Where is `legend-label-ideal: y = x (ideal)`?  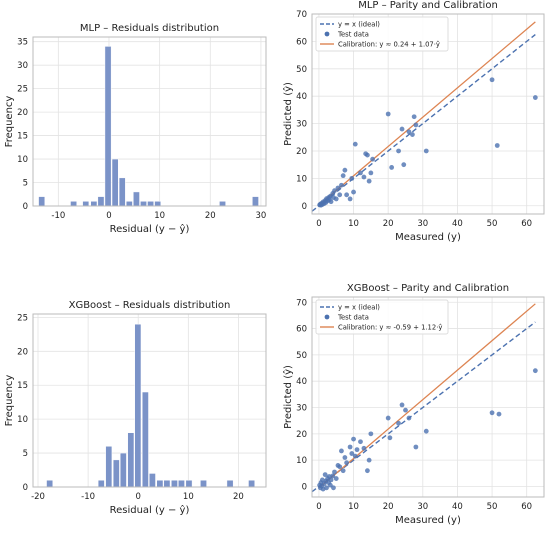 legend-label-ideal: y = x (ideal) is located at coordinates (359, 25).